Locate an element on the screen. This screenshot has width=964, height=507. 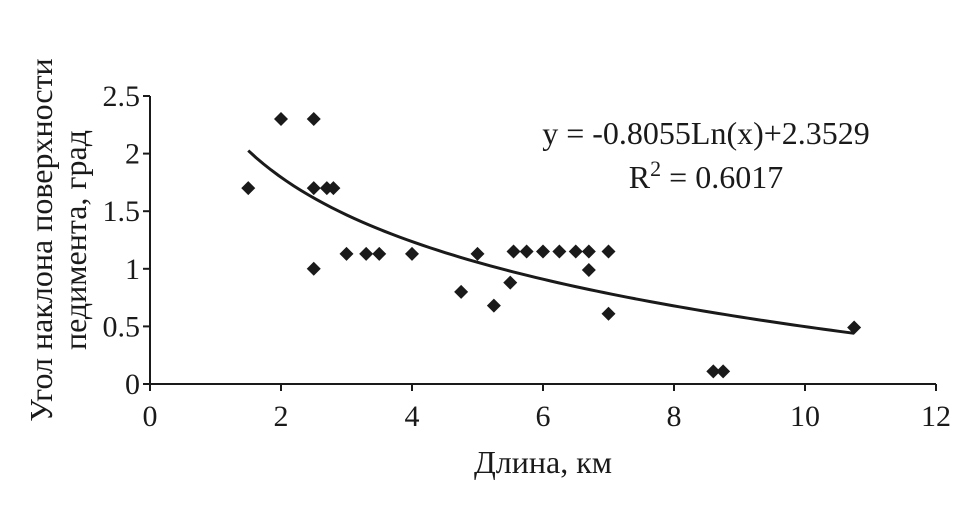
y-tick-label: 0 is located at coordinates (132, 384).